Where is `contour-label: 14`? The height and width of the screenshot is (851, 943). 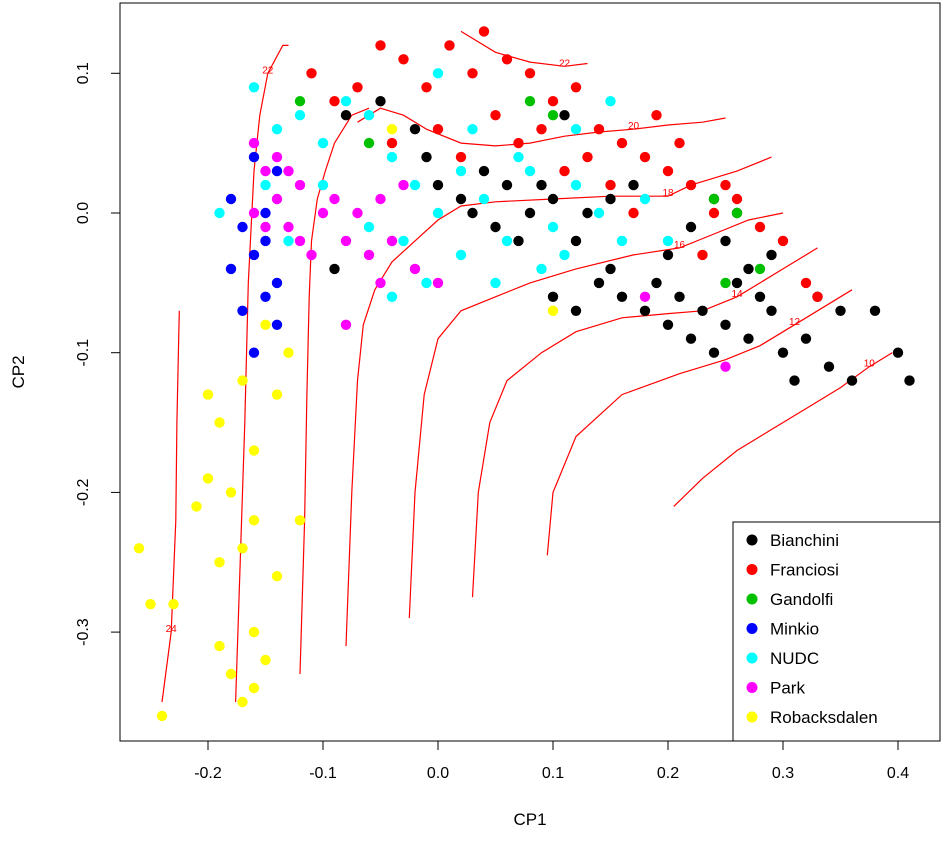 contour-label: 14 is located at coordinates (737, 294).